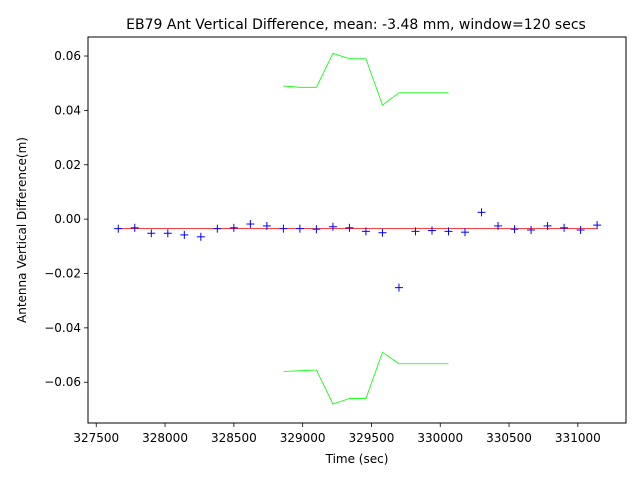 This screenshot has height=480, width=640. I want to click on x-tick-label: 328500, so click(234, 438).